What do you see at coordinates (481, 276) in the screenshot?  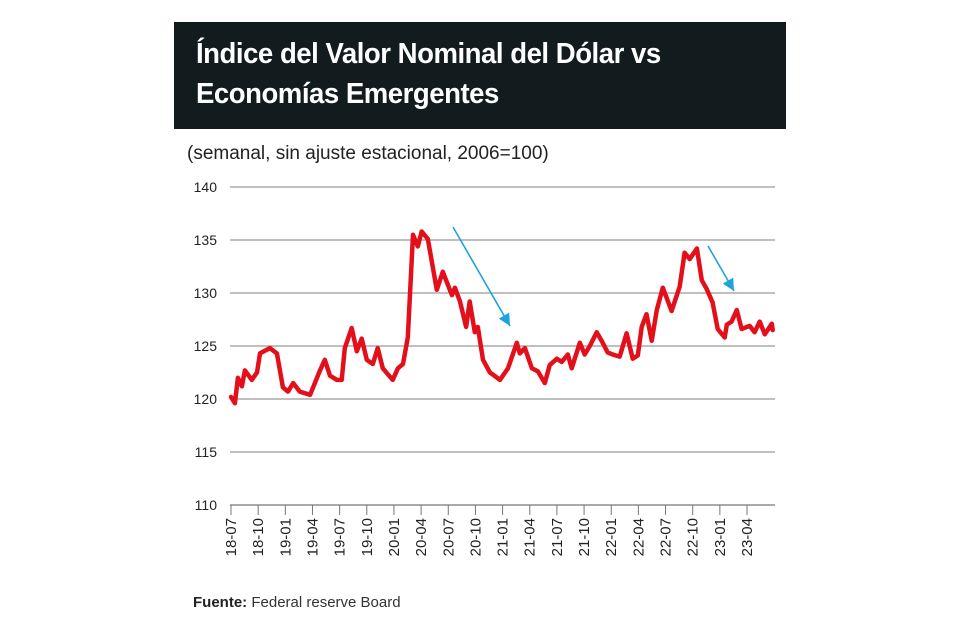 I see `annotation-arrow-line` at bounding box center [481, 276].